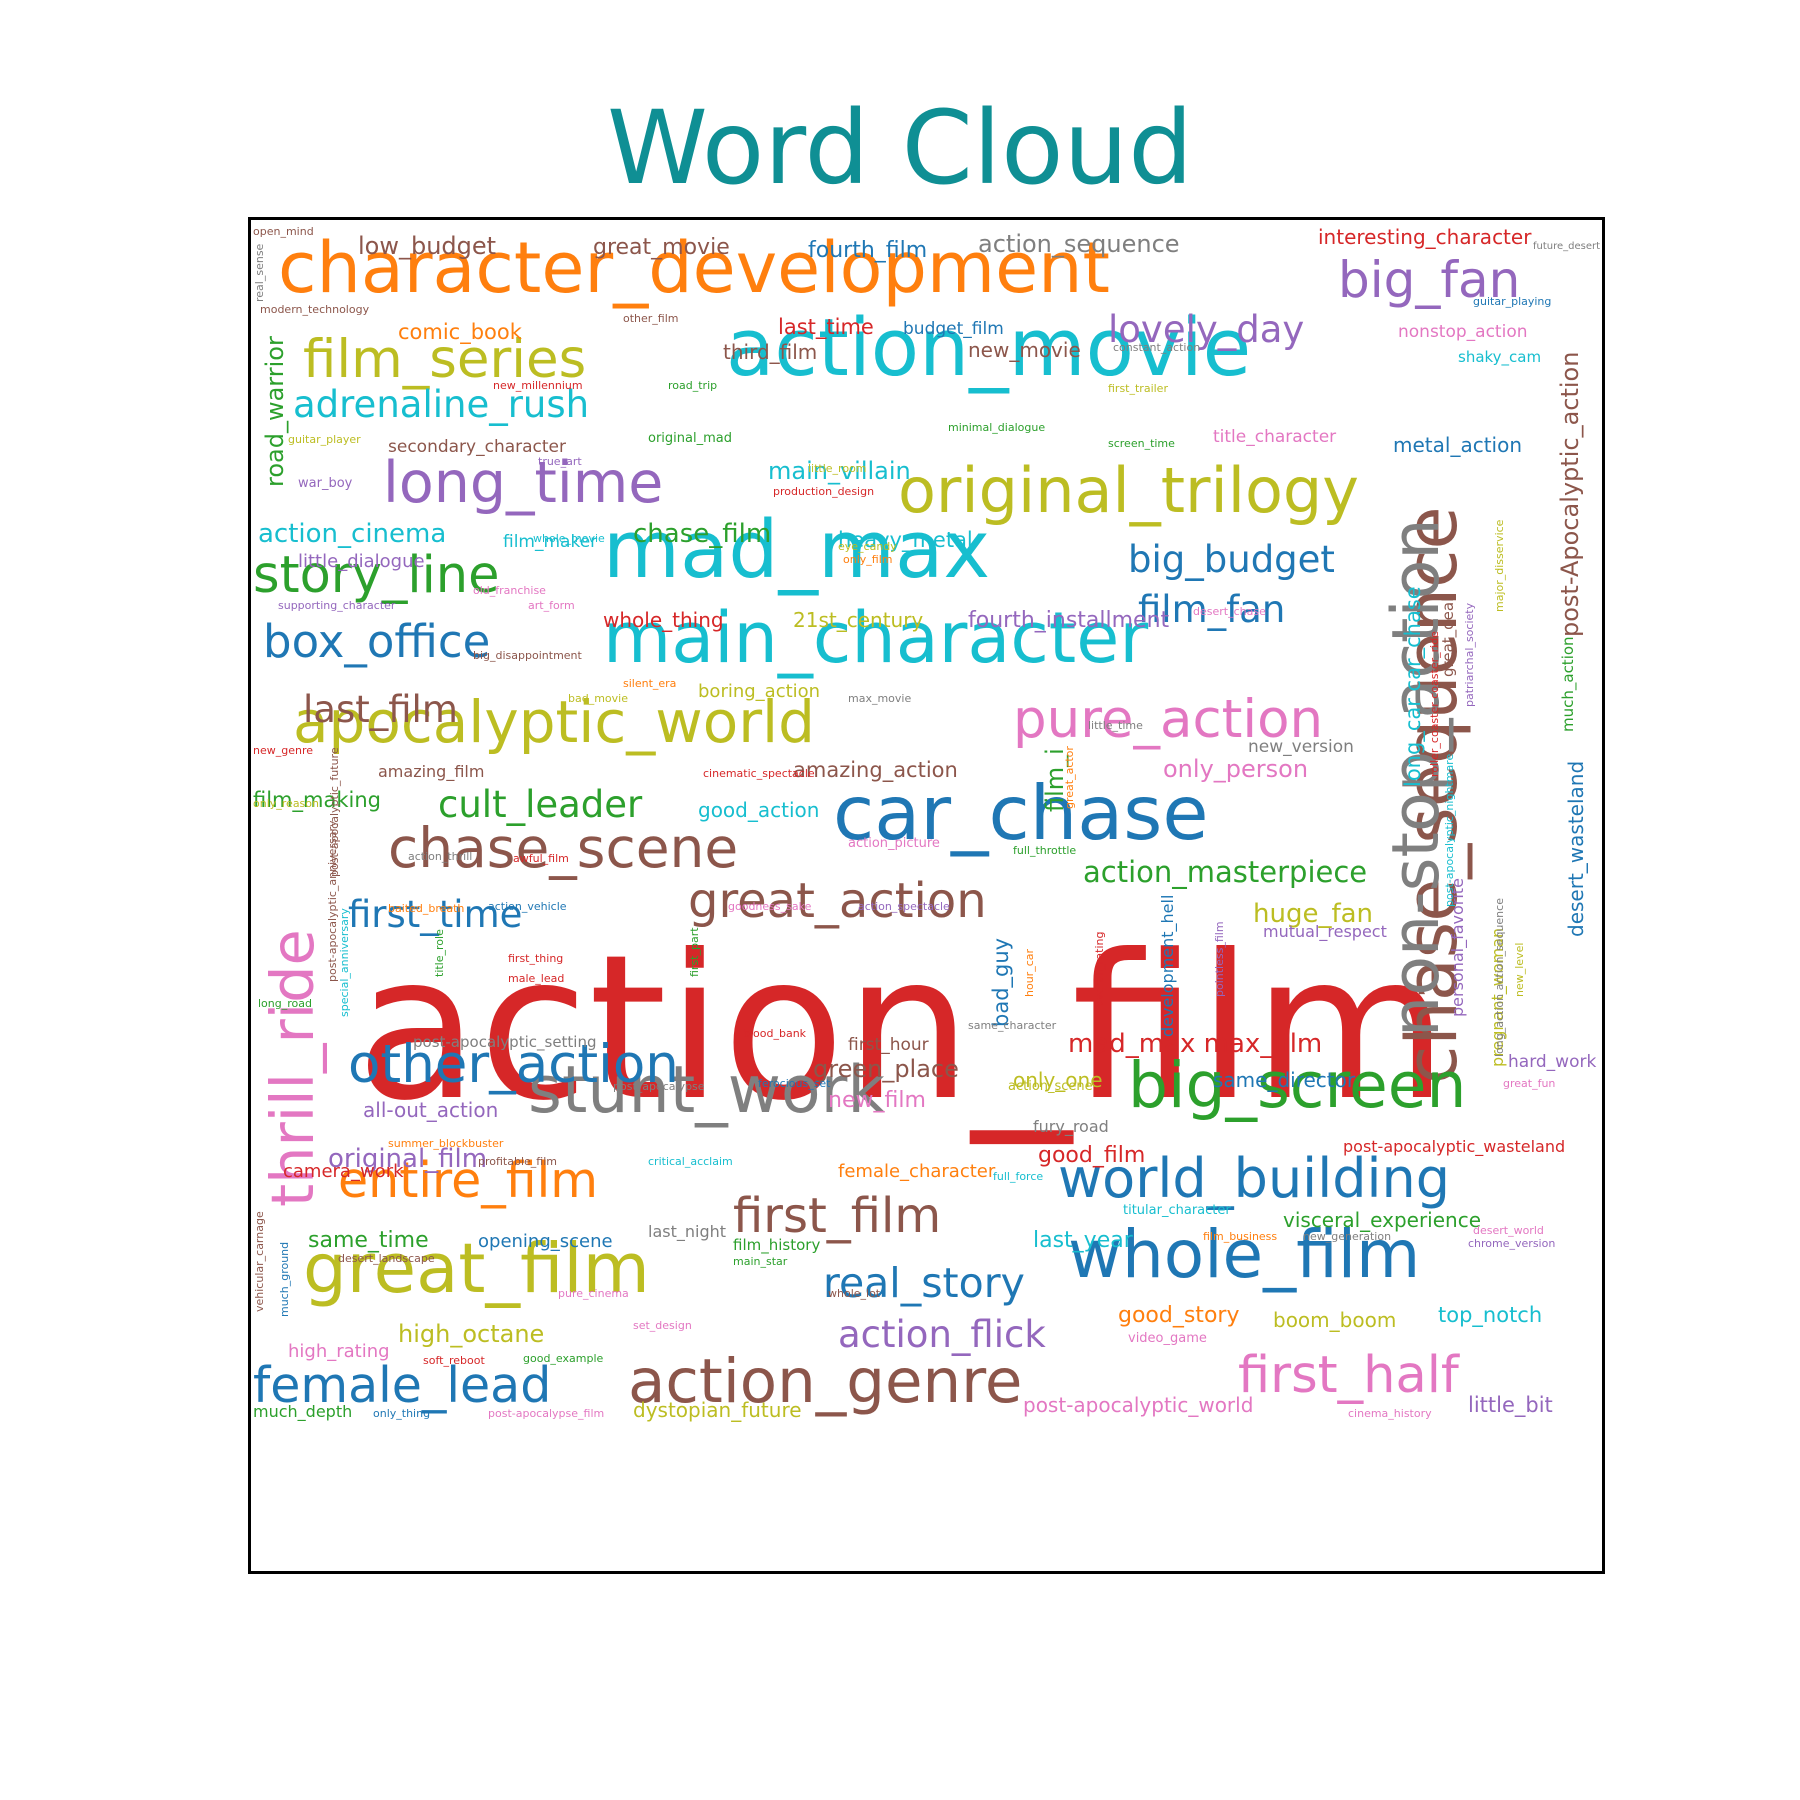 The height and width of the screenshot is (1800, 1800). What do you see at coordinates (760, 1261) in the screenshot?
I see `word-main-star: main_star` at bounding box center [760, 1261].